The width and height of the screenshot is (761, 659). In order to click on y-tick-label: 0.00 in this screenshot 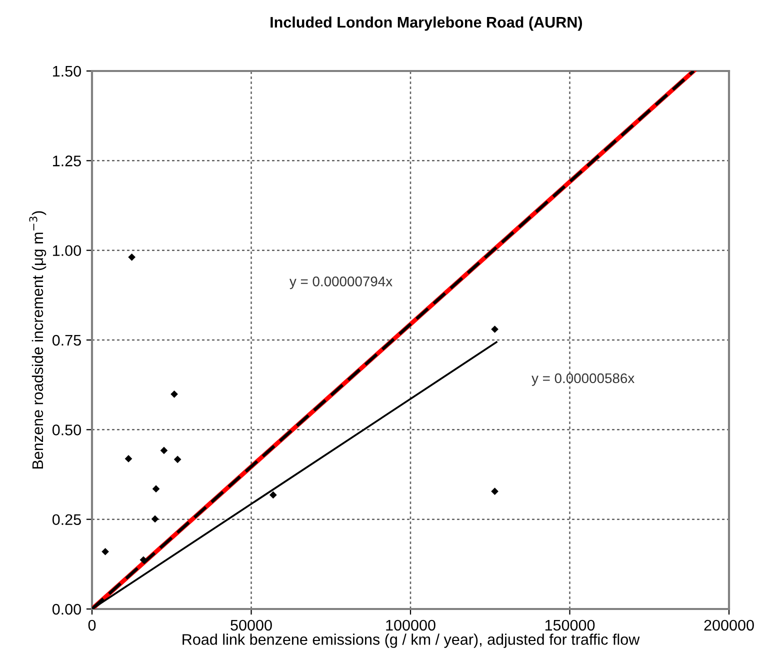, I will do `click(66, 609)`.